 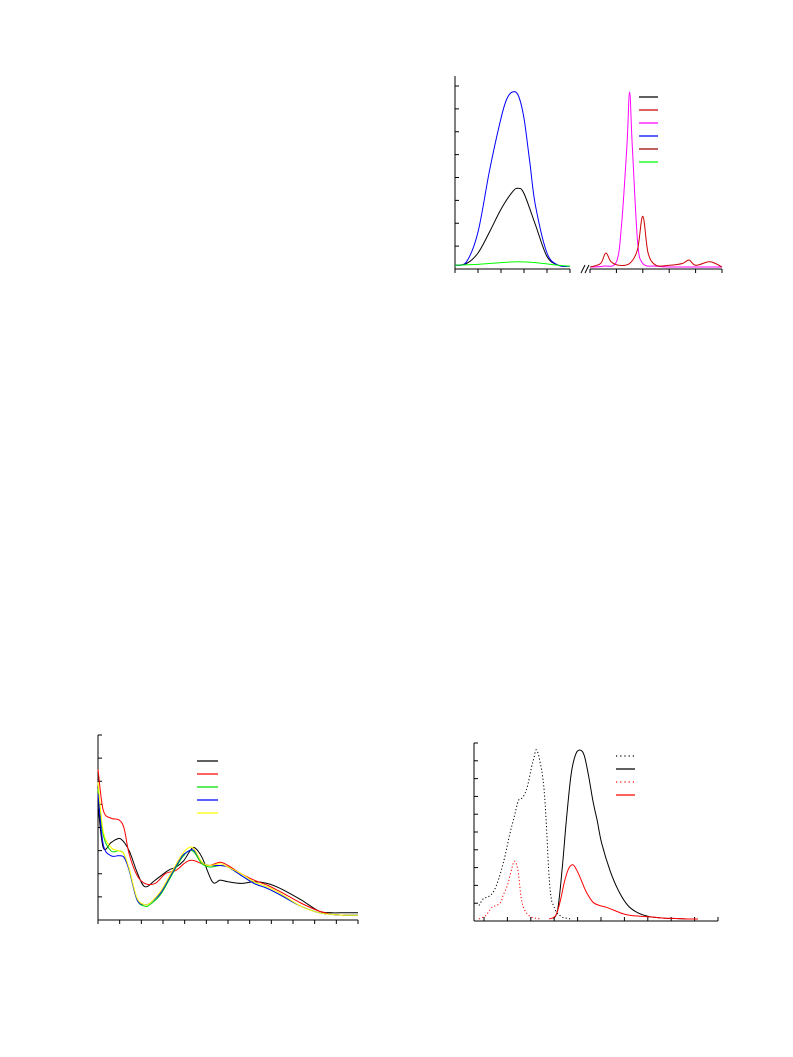 I want to click on chart-3-series-1-line, so click(x=626, y=834).